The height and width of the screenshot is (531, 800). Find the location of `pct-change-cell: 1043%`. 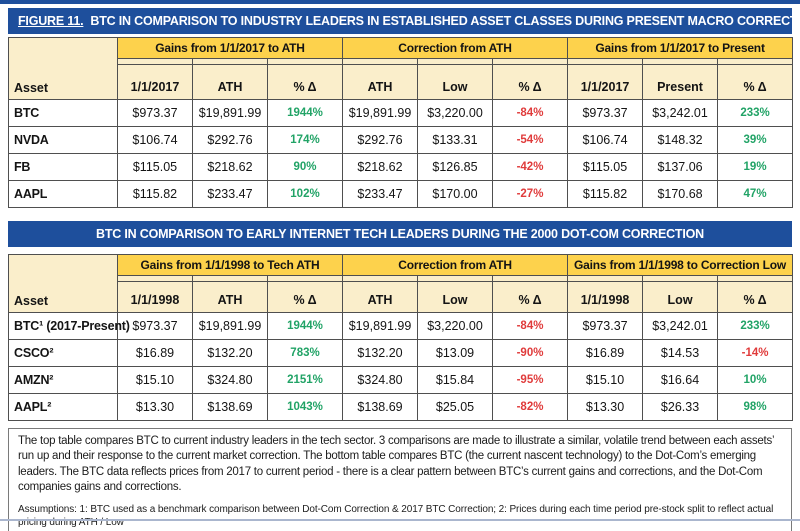

pct-change-cell: 1043% is located at coordinates (305, 407).